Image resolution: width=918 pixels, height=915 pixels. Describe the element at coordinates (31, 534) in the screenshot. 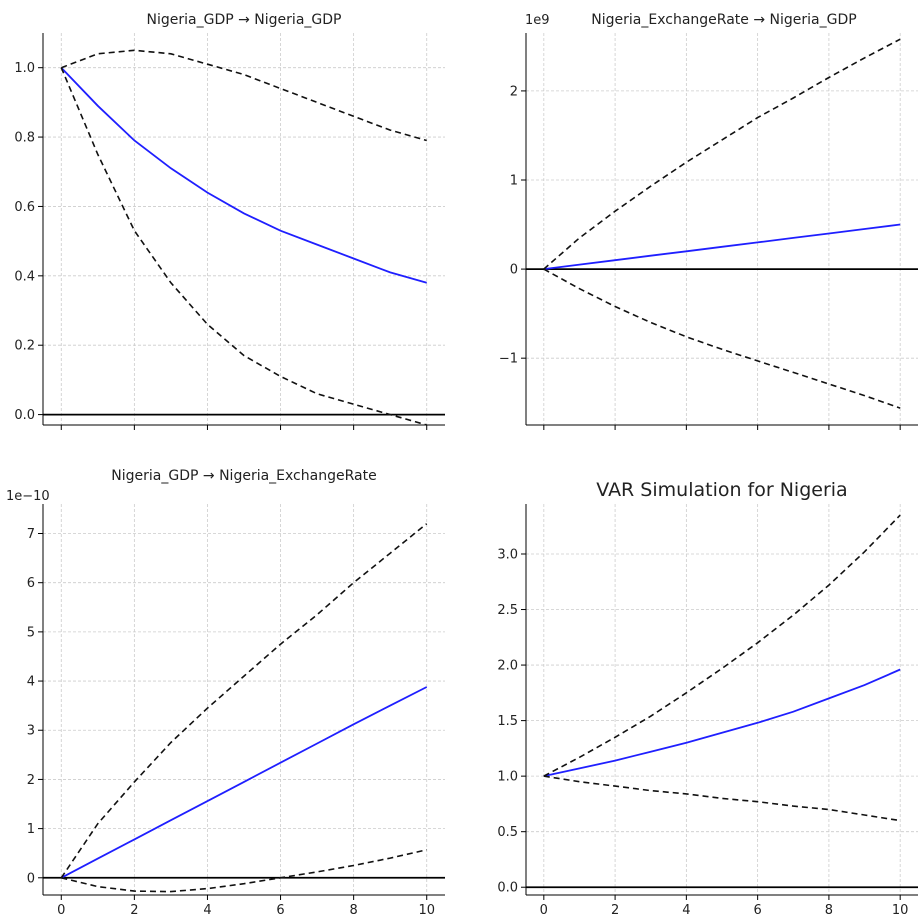

I see `y-tick-label: 7` at that location.